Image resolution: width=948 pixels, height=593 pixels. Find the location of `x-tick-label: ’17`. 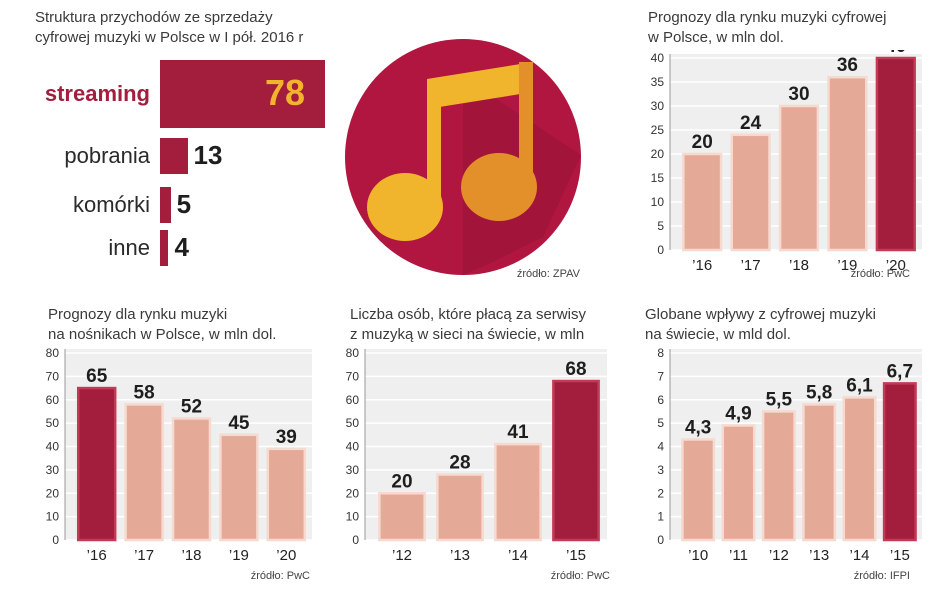

x-tick-label: ’17 is located at coordinates (144, 555).